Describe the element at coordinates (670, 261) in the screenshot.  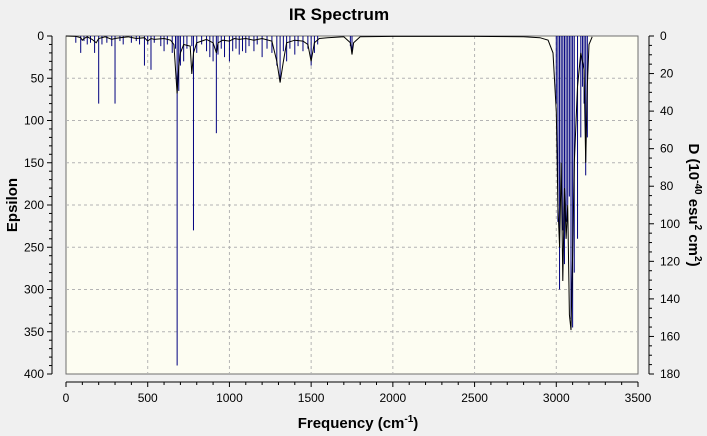
I see `y-right-tick-label: 120` at that location.